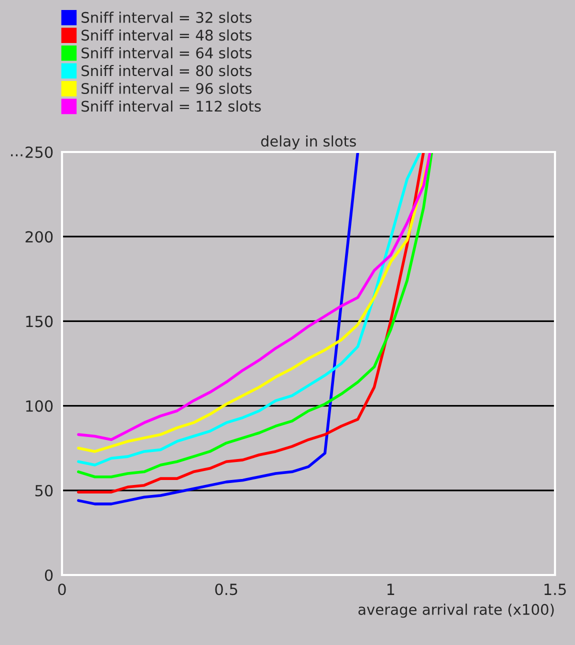  Describe the element at coordinates (44, 490) in the screenshot. I see `y-tick-label: 50` at that location.